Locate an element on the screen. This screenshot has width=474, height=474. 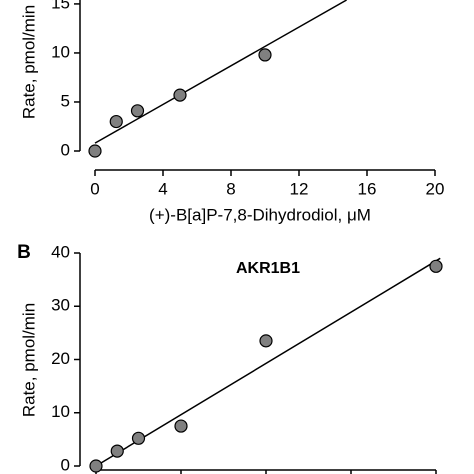
x-tick-label: 8 is located at coordinates (230, 188).